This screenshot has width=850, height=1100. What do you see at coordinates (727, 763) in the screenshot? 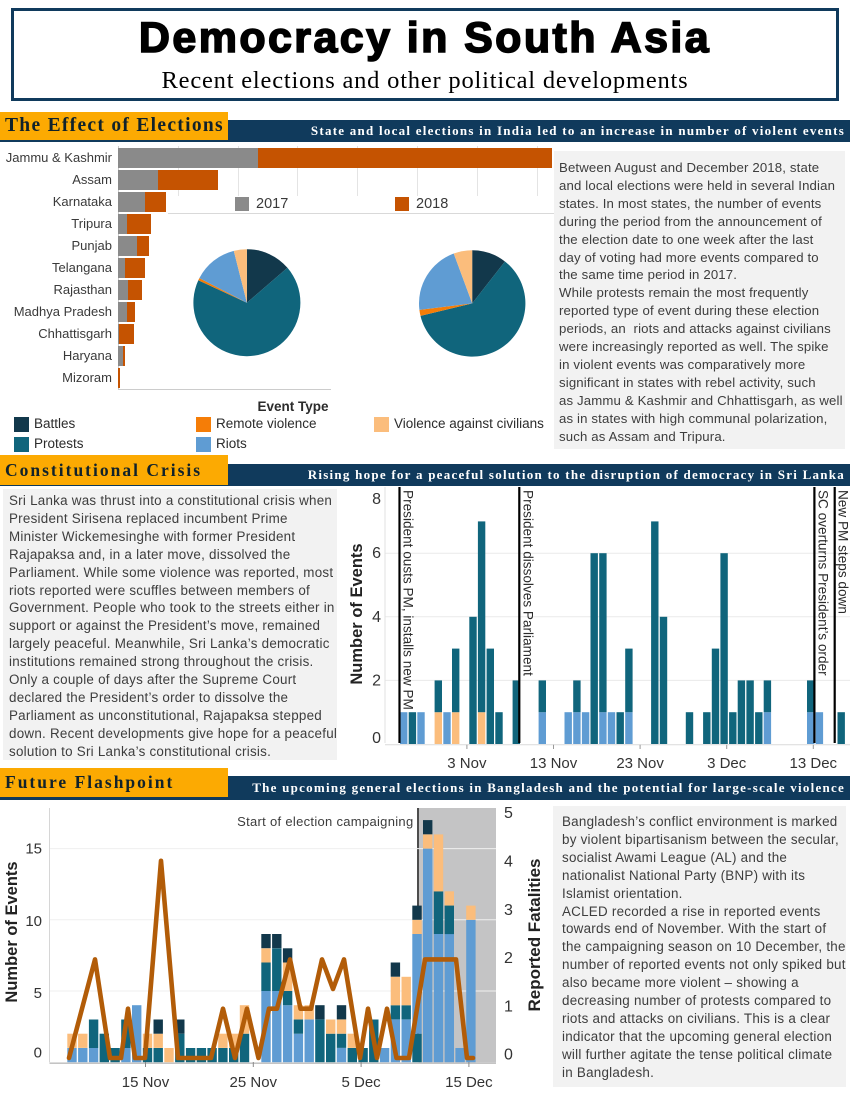
I see `svg-text: 3 Dec` at bounding box center [727, 763].